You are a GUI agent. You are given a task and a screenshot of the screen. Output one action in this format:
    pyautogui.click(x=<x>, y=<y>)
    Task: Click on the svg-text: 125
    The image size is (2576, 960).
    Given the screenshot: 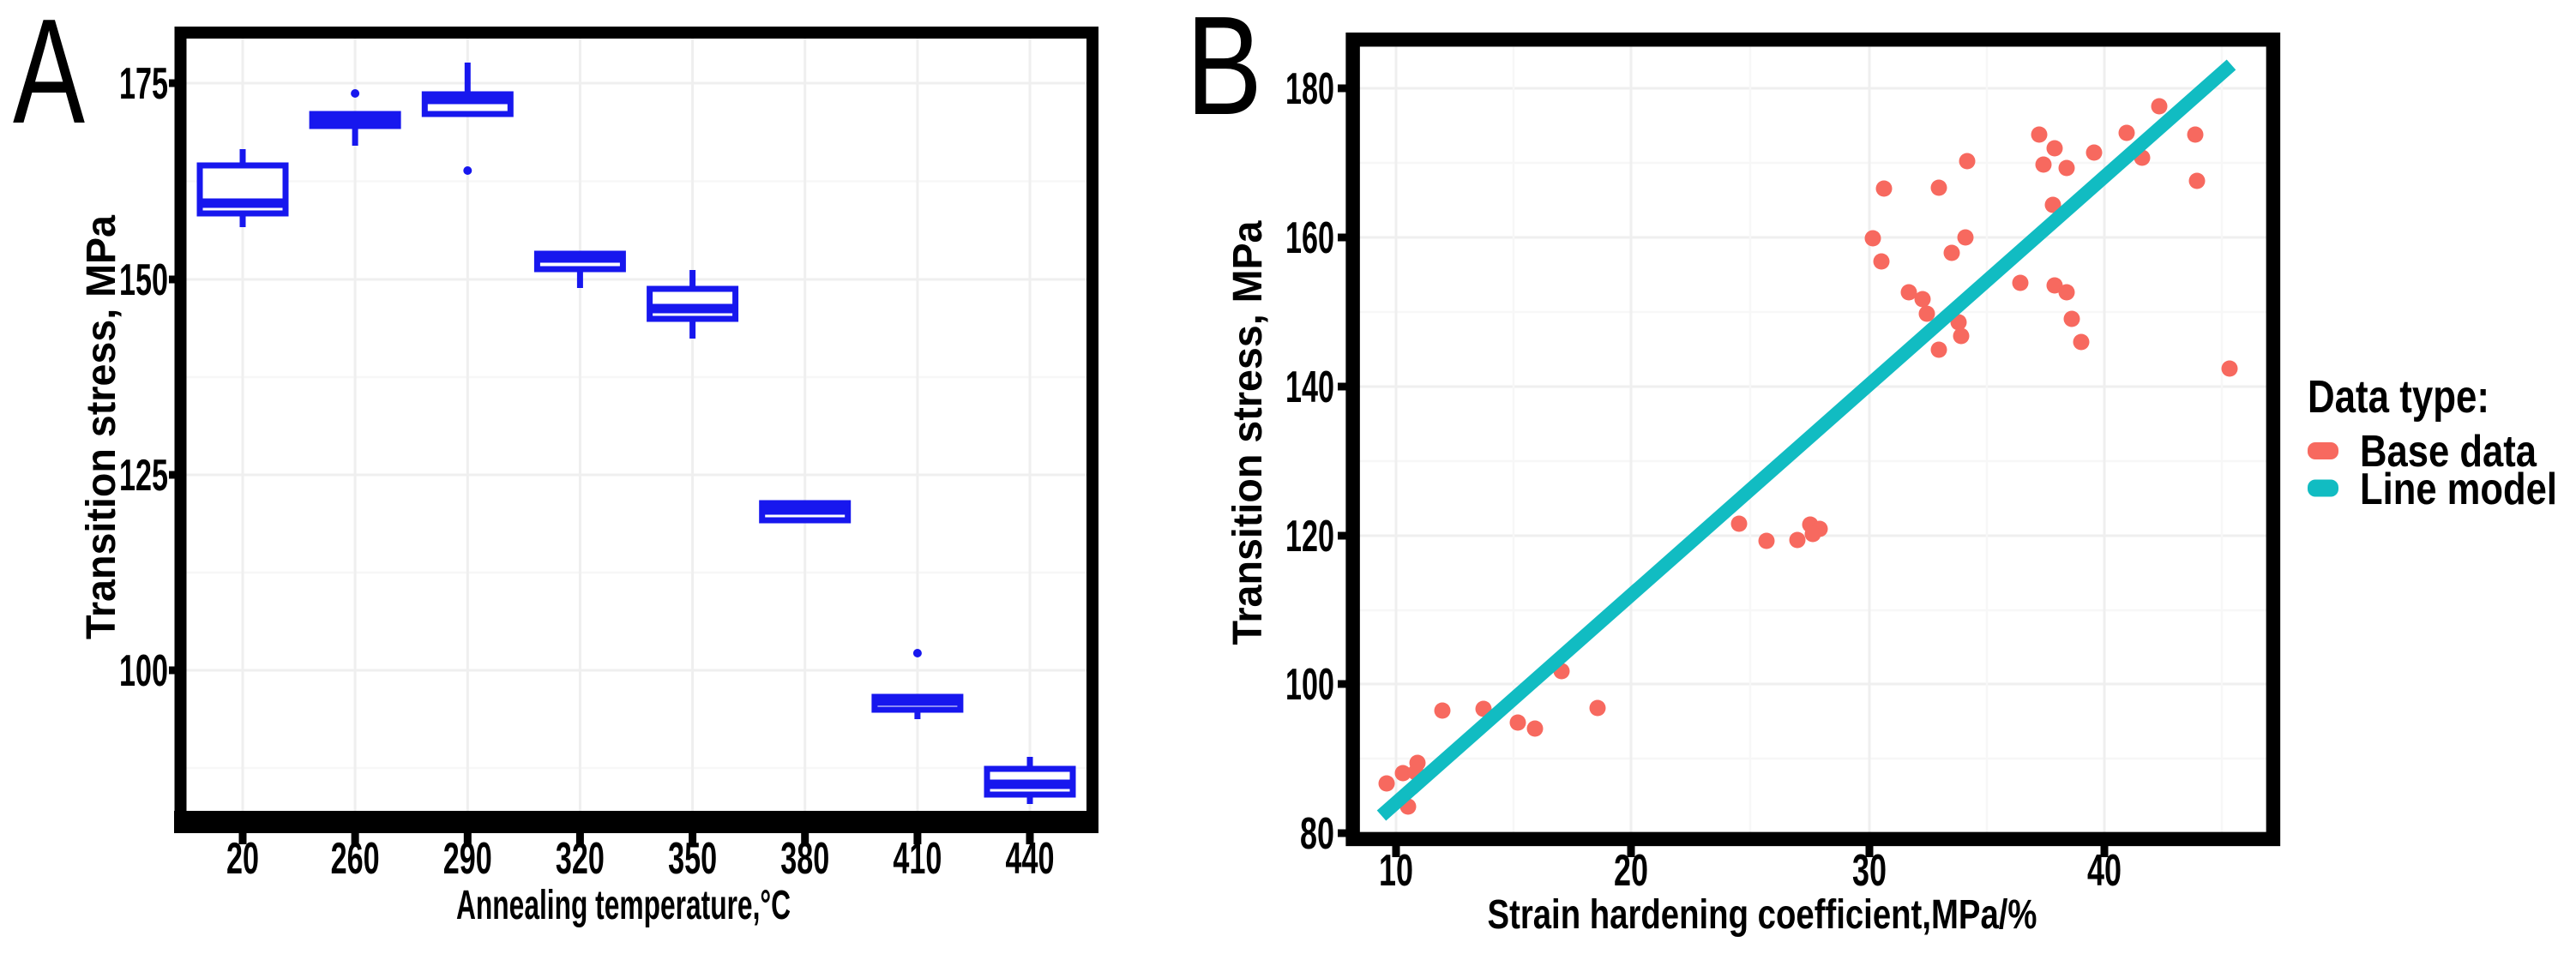 What is the action you would take?
    pyautogui.click(x=143, y=476)
    